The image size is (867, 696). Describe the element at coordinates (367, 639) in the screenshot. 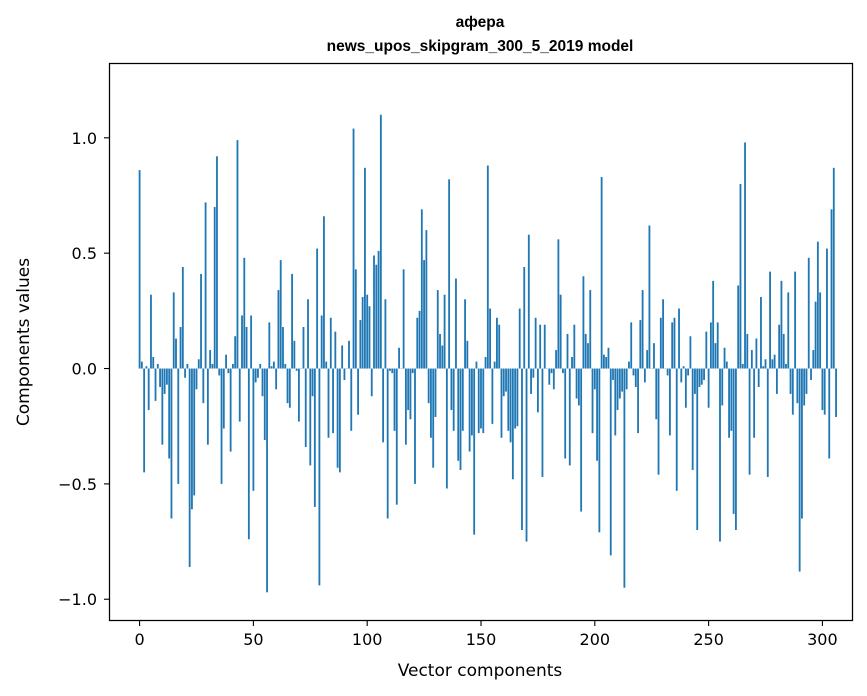

I see `x-tick-label-100: 100` at that location.